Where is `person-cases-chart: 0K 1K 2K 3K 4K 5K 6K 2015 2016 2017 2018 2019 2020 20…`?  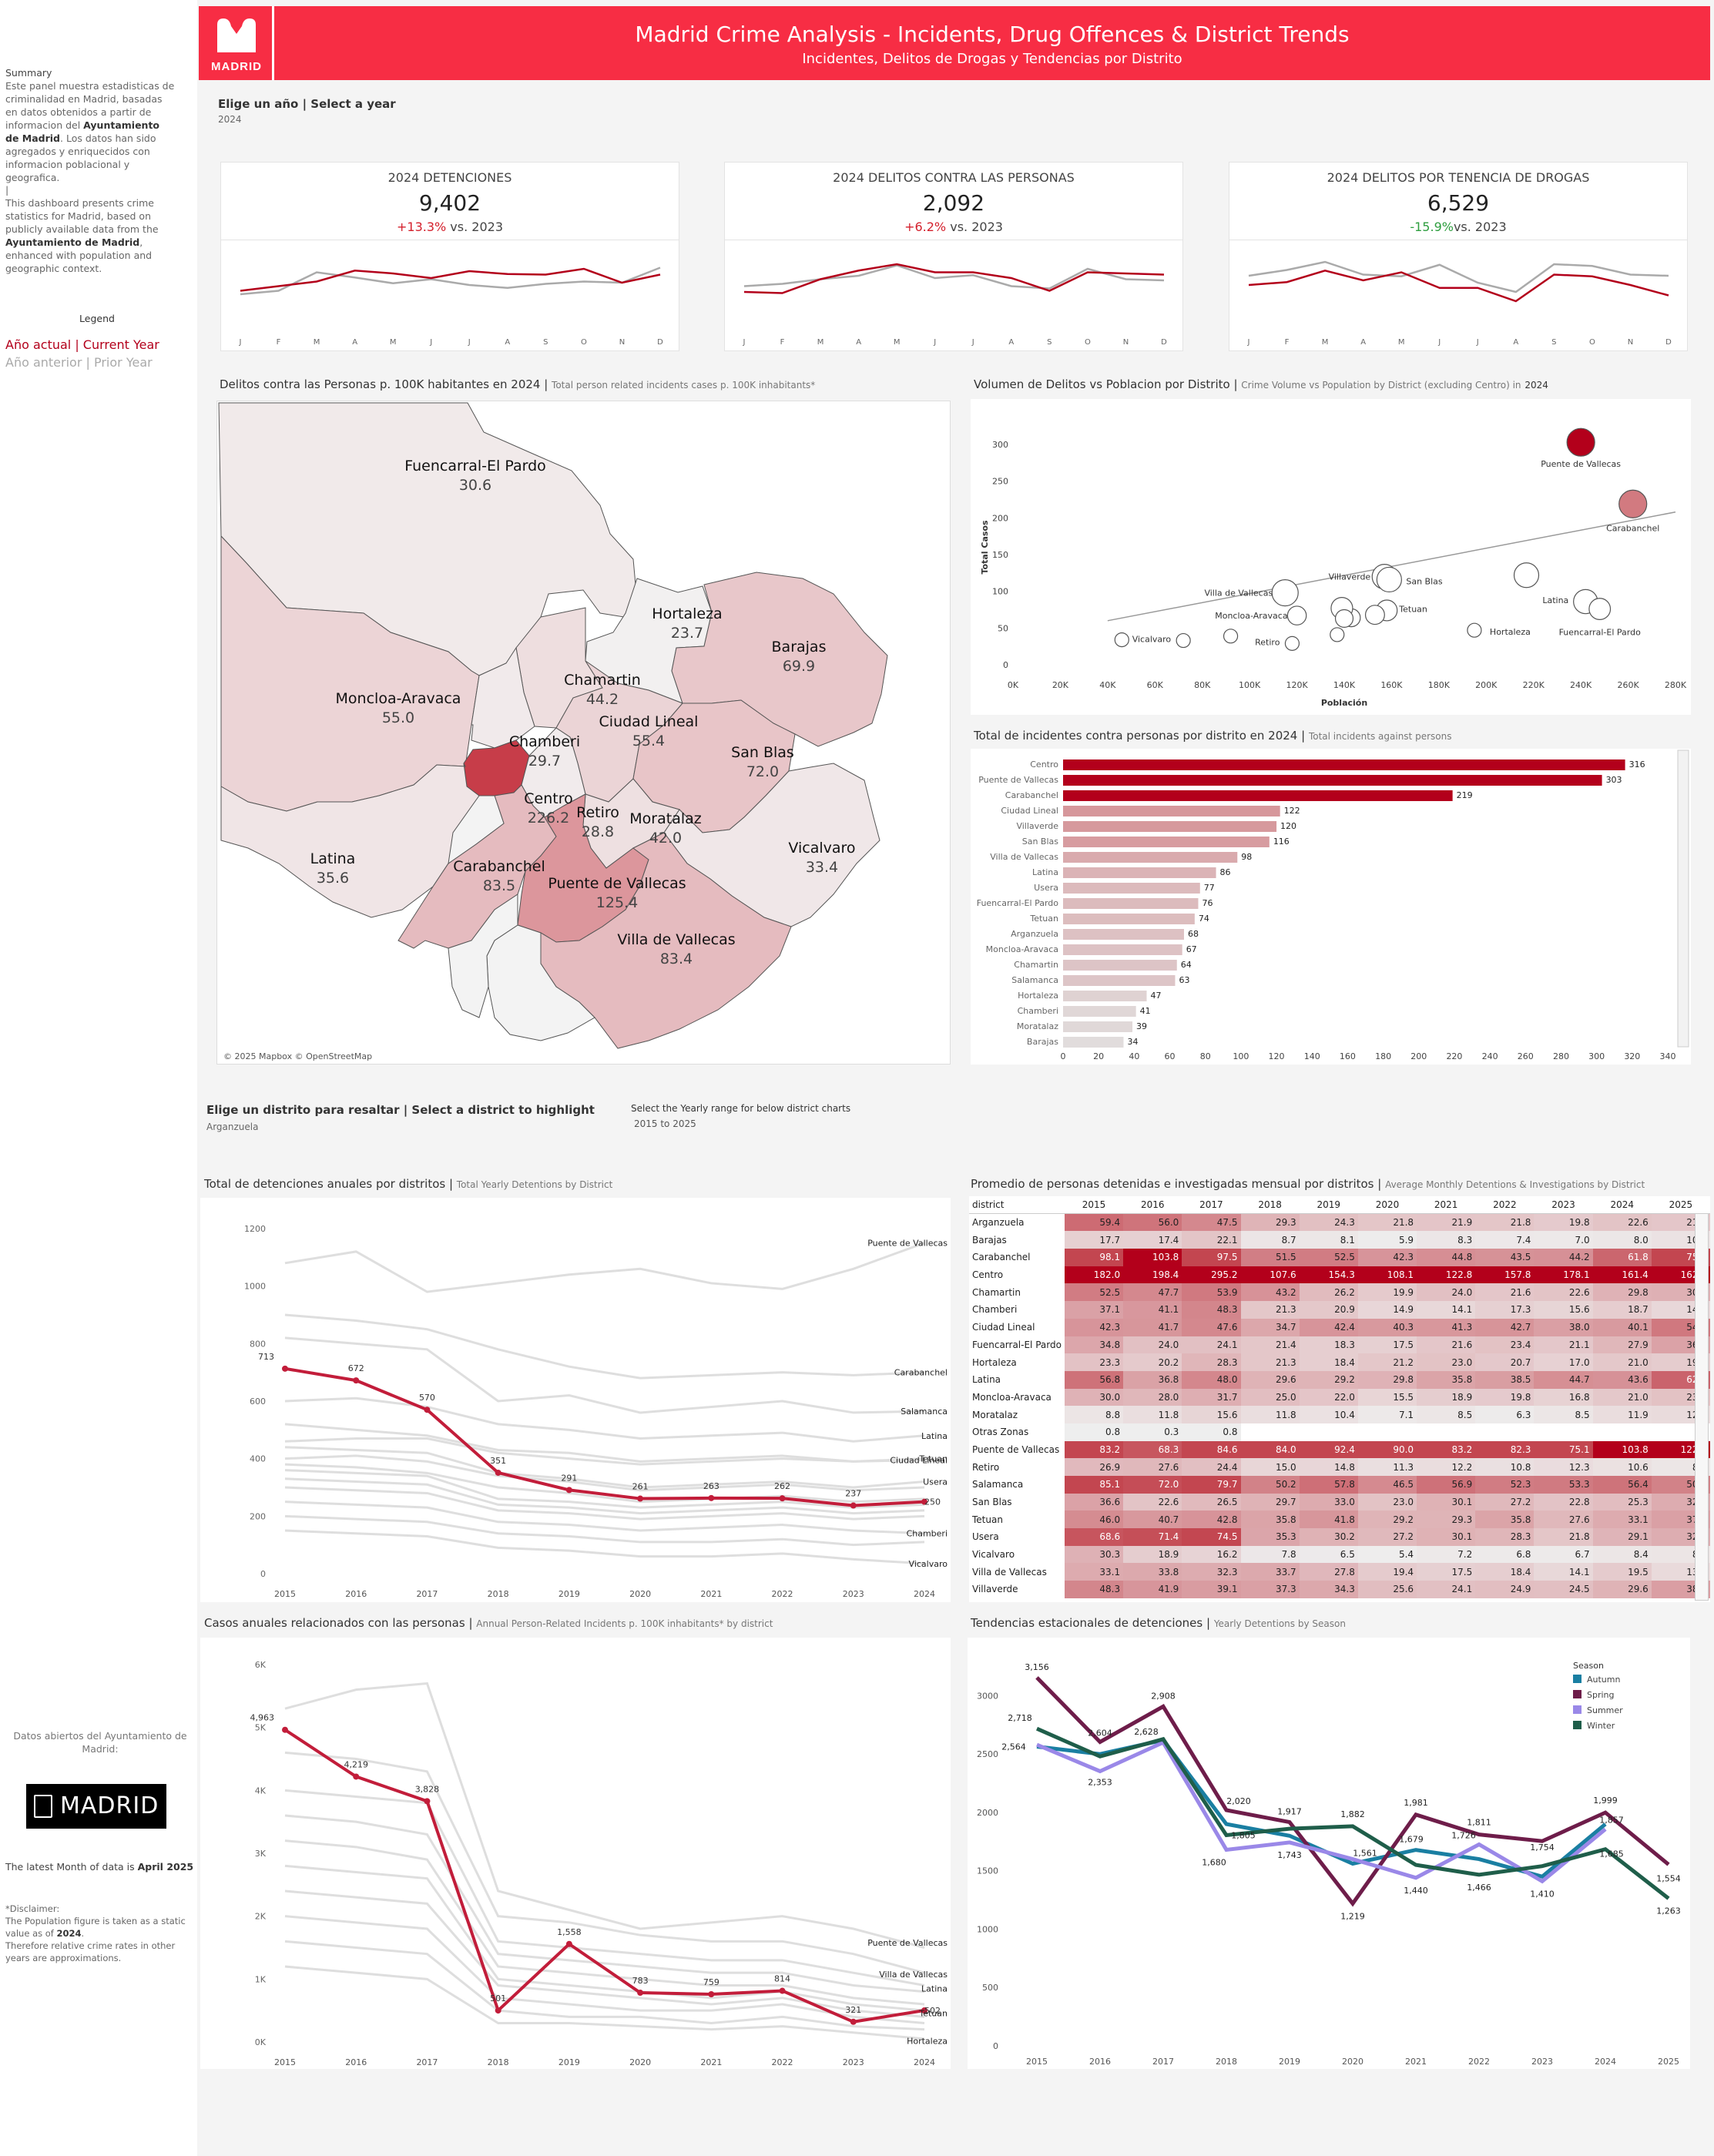
person-cases-chart: 0K 1K 2K 3K 4K 5K 6K 2015 2016 2017 2018 2019 2020 20… is located at coordinates (575, 1853).